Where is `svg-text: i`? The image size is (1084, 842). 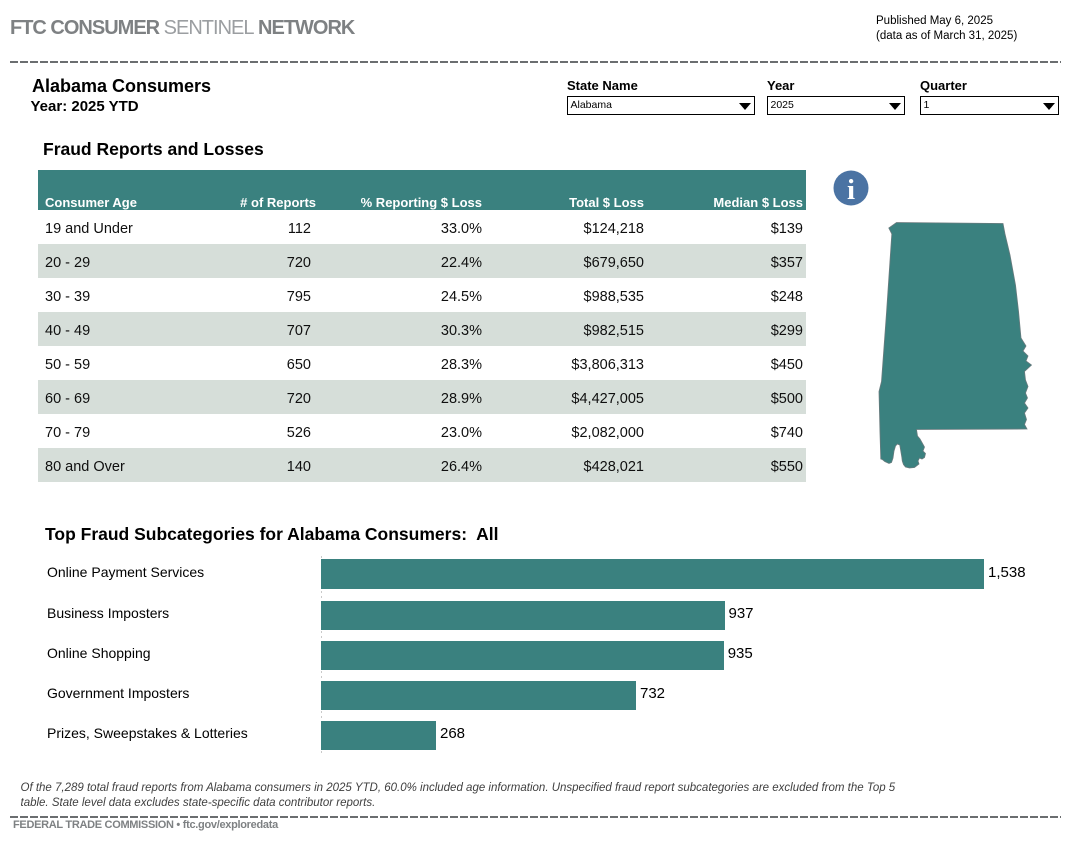 svg-text: i is located at coordinates (851, 190).